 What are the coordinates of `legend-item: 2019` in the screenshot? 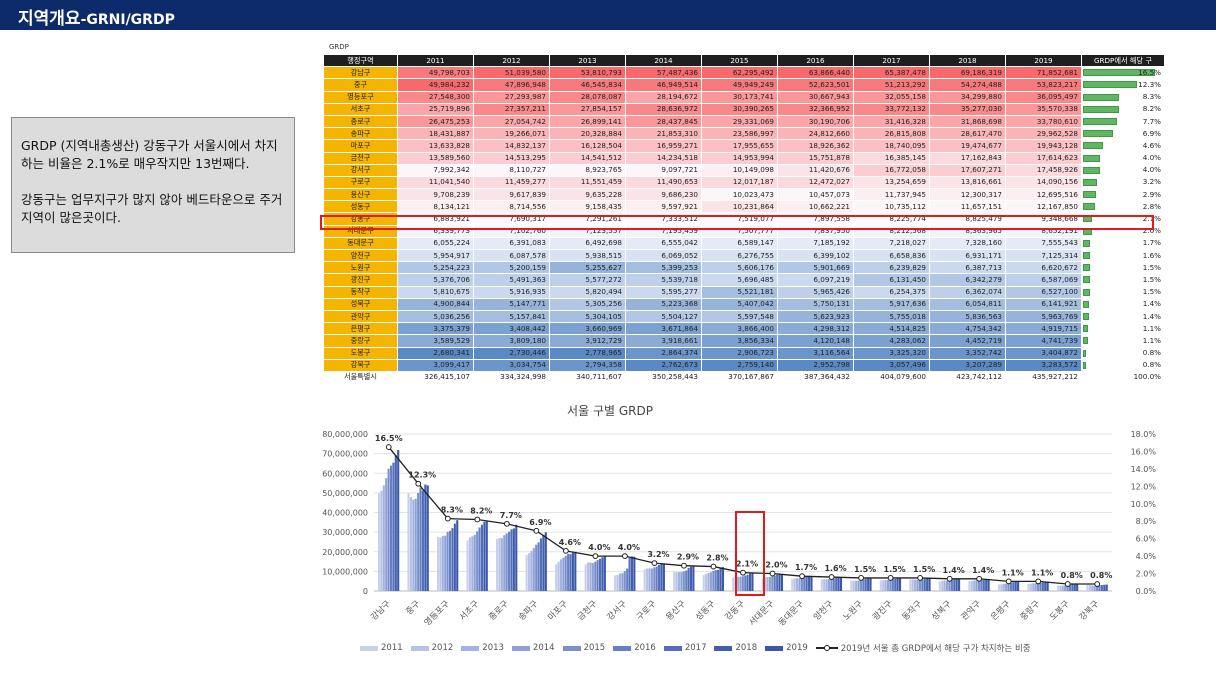 It's located at (786, 648).